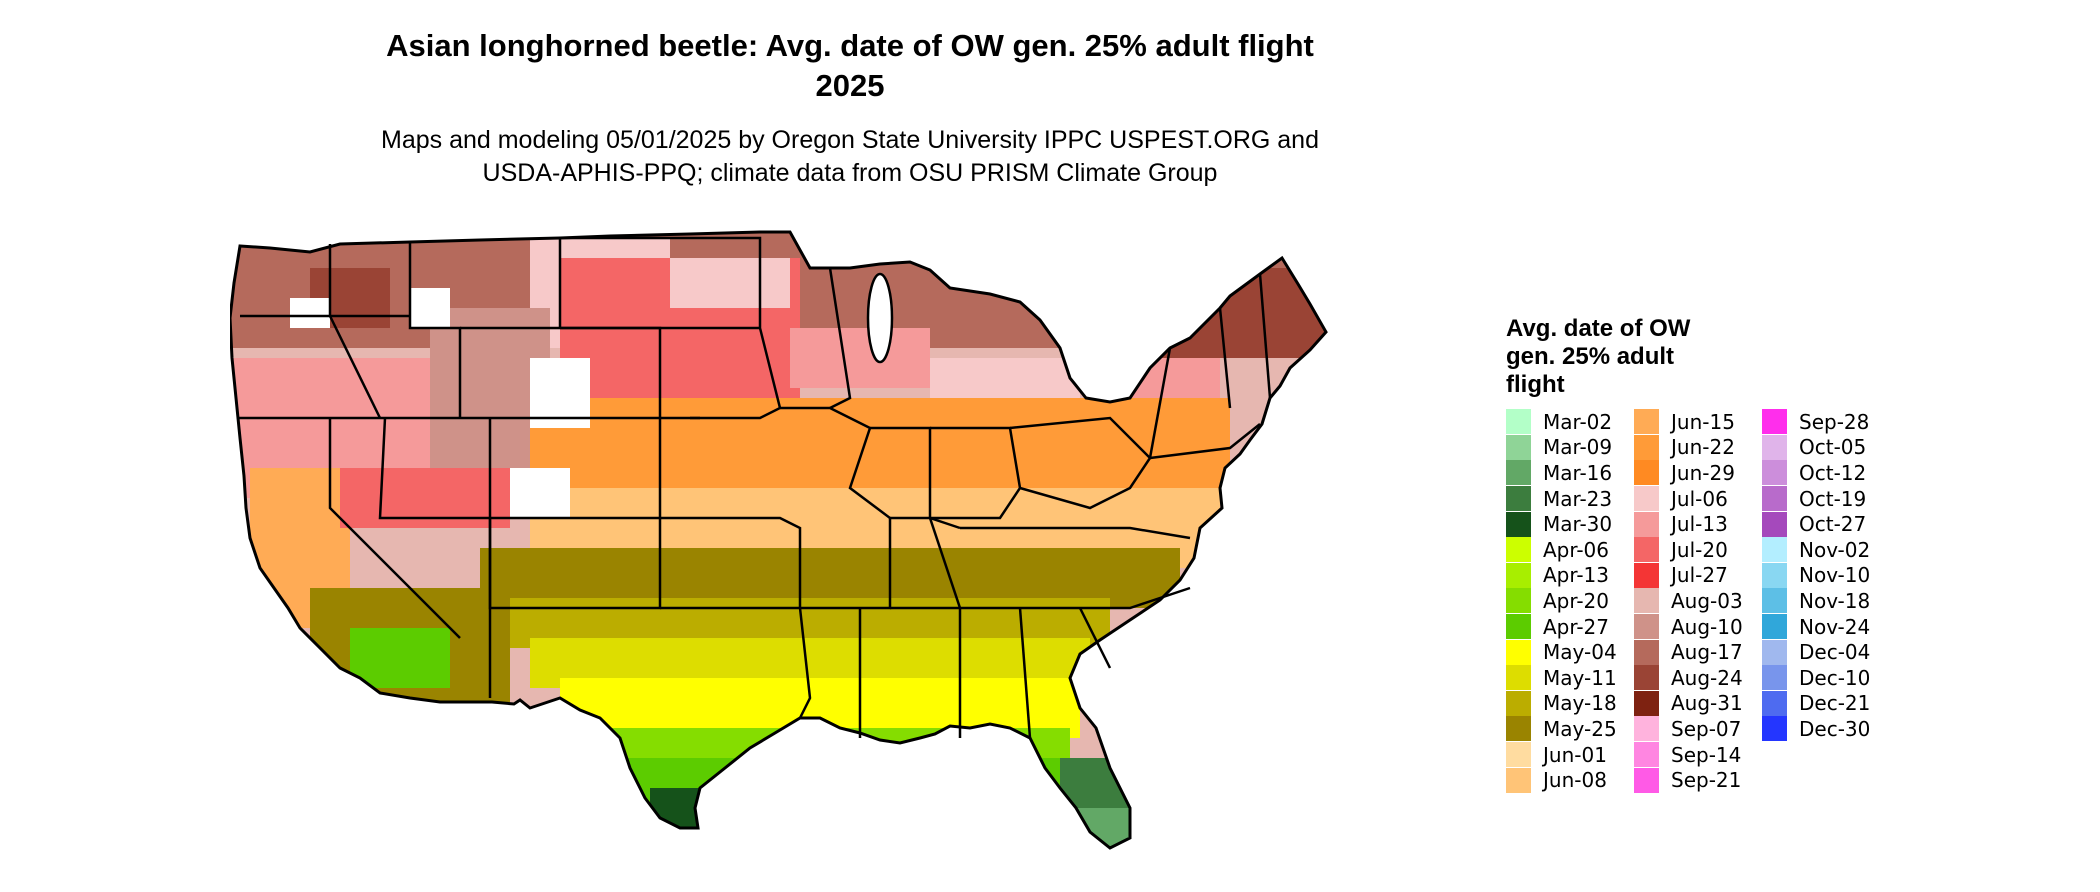  I want to click on legend-item: Jul-27, so click(1688, 575).